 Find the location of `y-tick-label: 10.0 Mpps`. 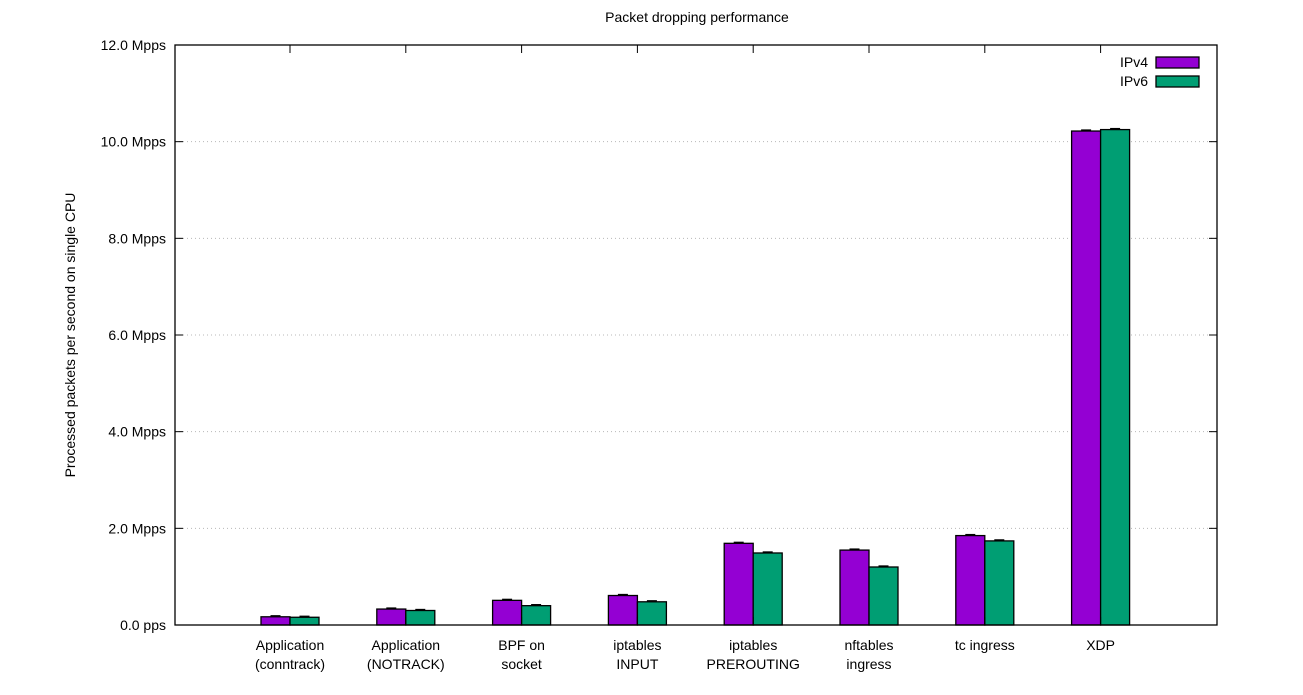

y-tick-label: 10.0 Mpps is located at coordinates (133, 142).